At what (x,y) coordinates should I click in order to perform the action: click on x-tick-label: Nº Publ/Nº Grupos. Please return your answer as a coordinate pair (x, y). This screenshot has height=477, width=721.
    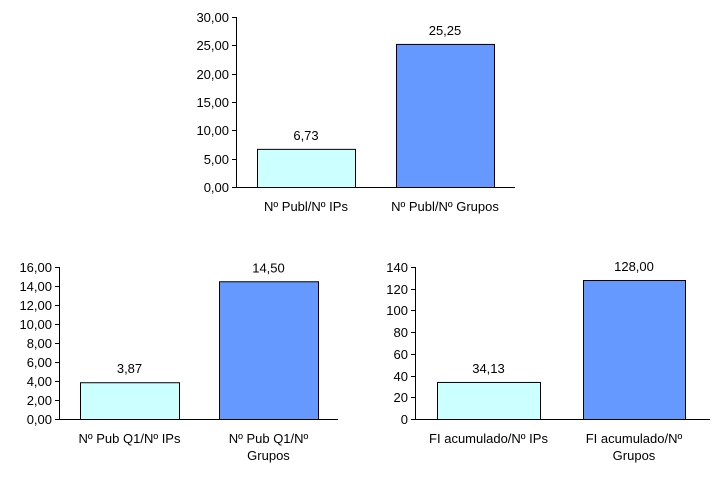
    Looking at the image, I should click on (445, 206).